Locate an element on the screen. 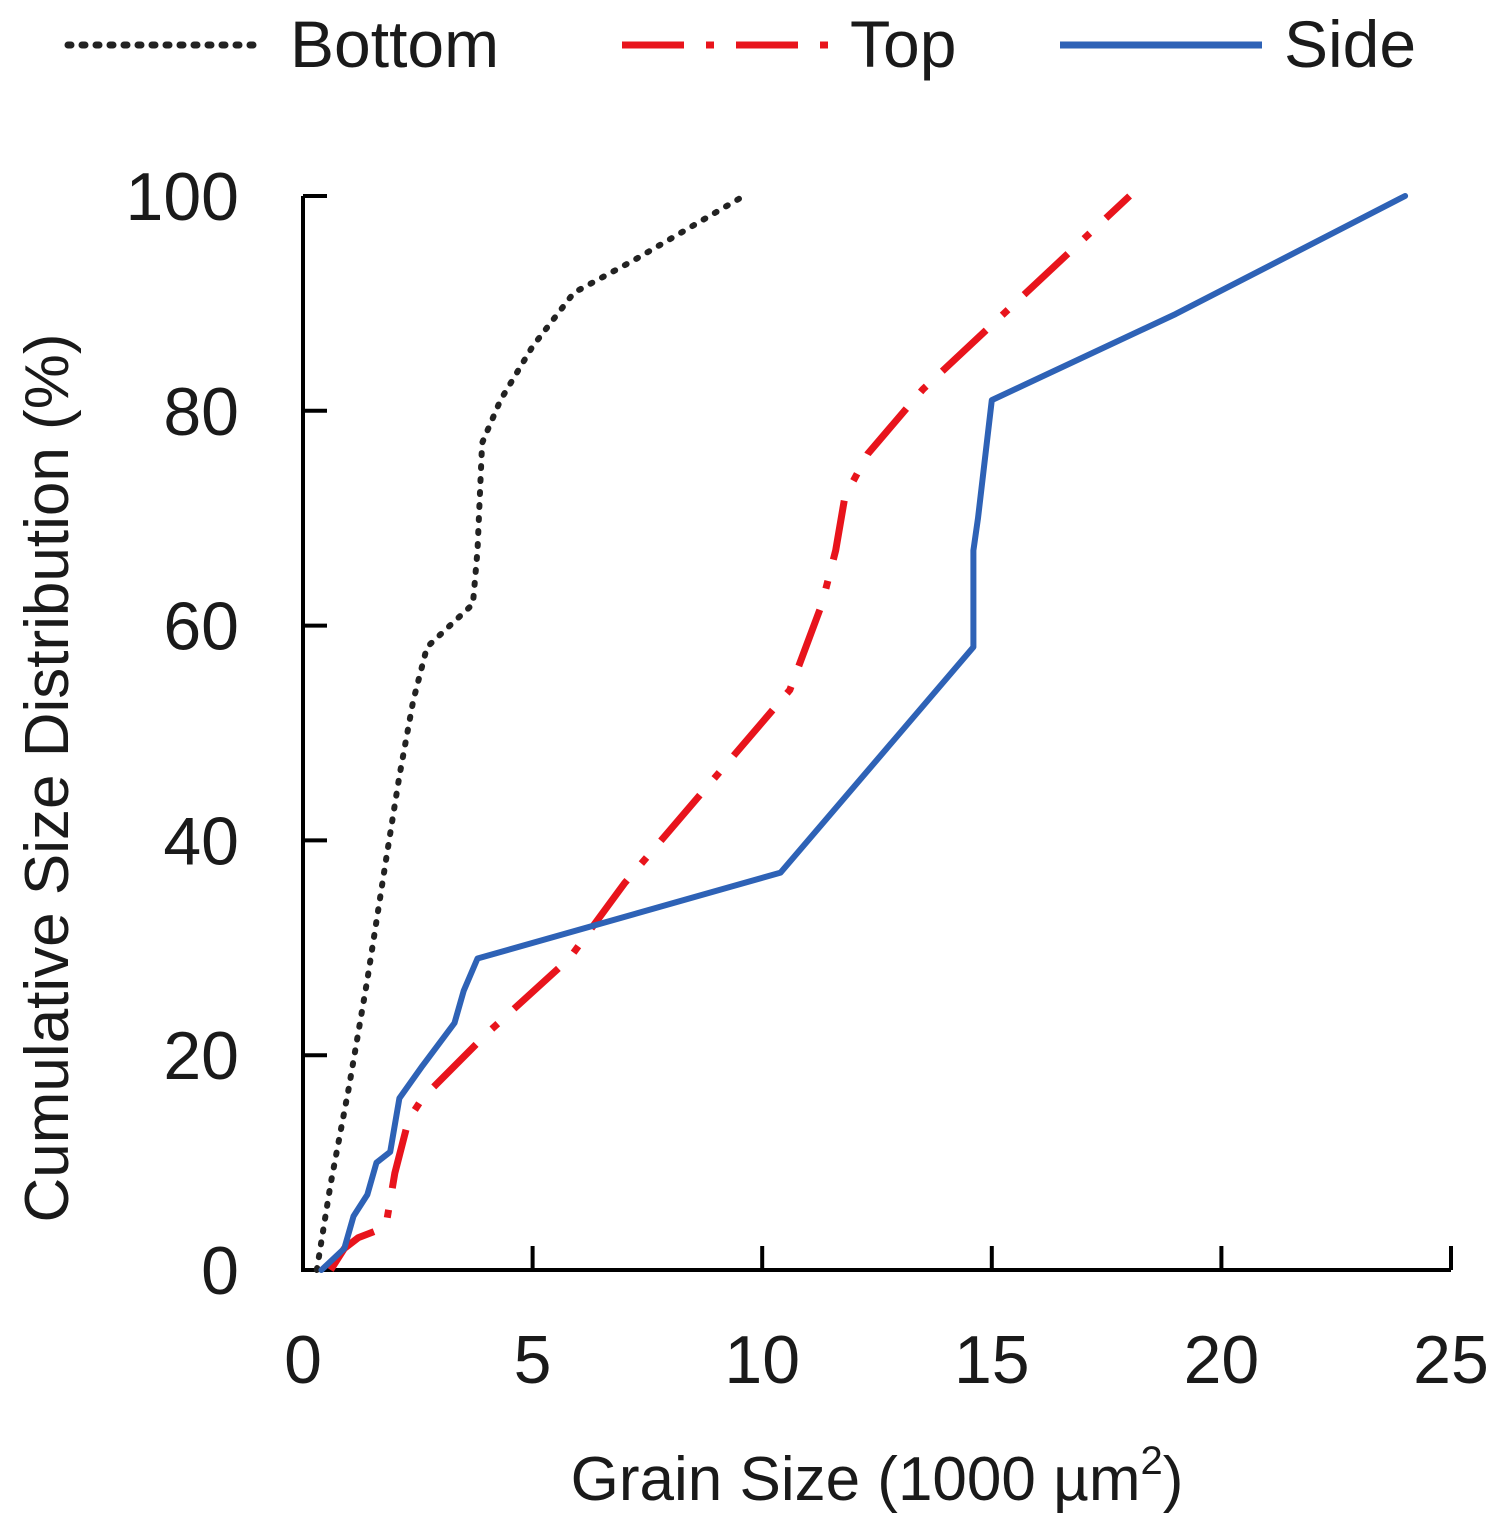 The height and width of the screenshot is (1530, 1506). x-axis-title-sup: 2 is located at coordinates (1151, 1461).